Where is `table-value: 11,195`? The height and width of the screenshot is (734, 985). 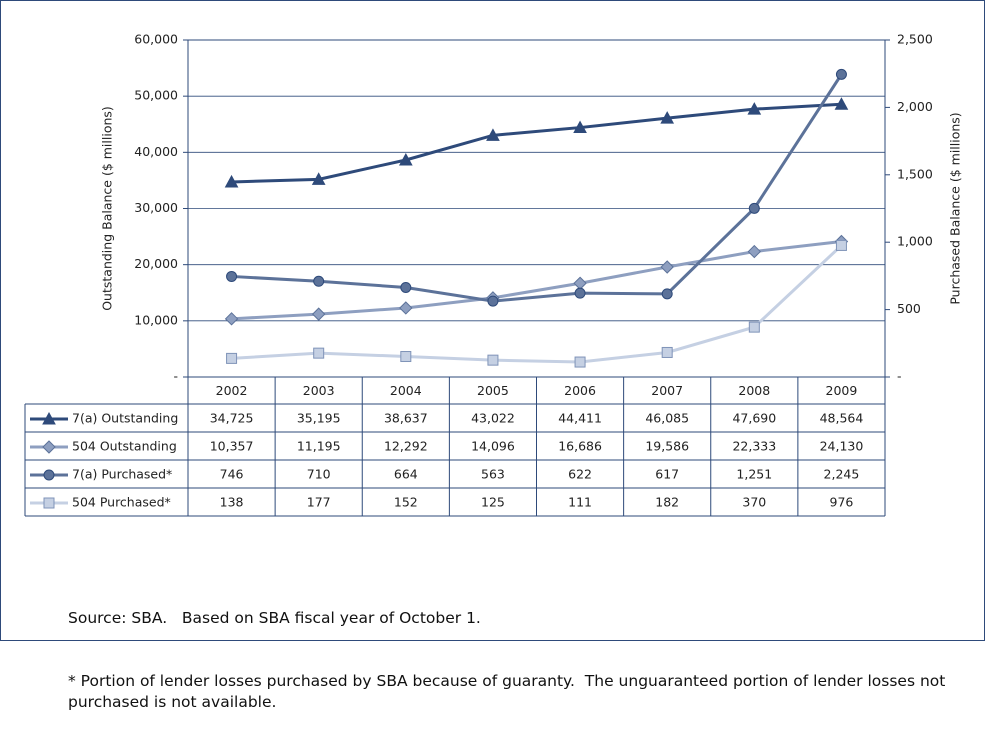
table-value: 11,195 is located at coordinates (319, 446).